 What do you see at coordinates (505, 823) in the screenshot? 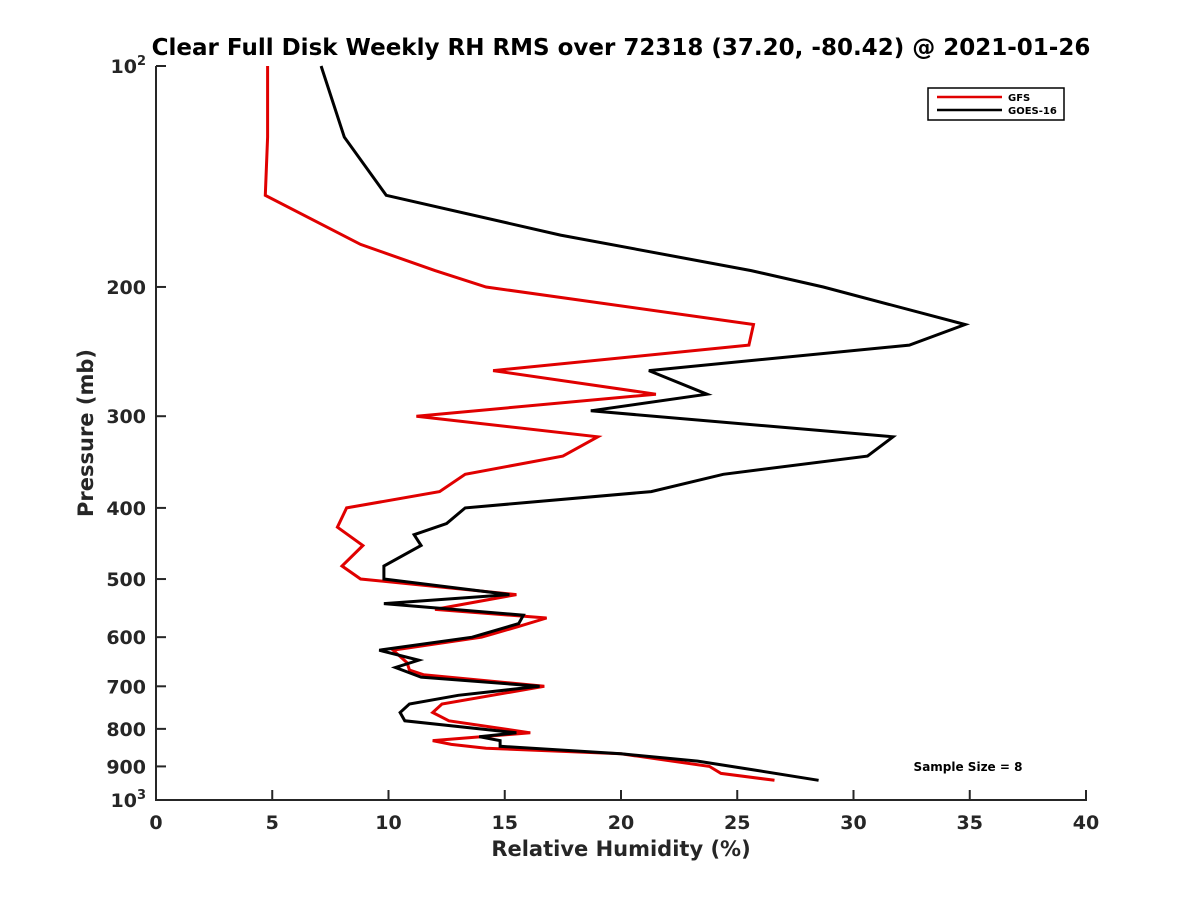
I see `x-tick-label: 15` at bounding box center [505, 823].